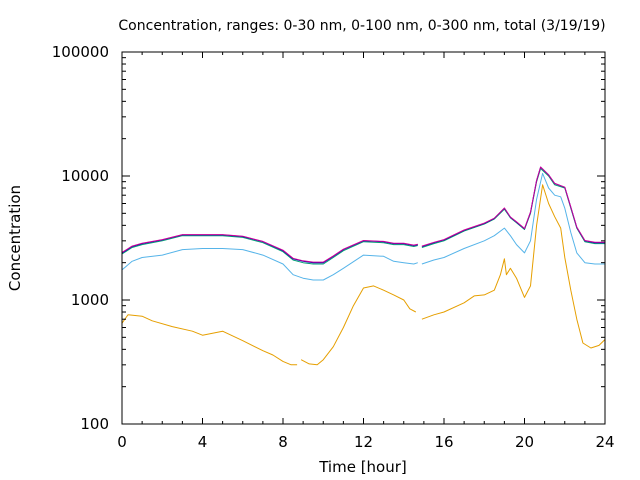  What do you see at coordinates (363, 442) in the screenshot?
I see `x-tick-label: 12` at bounding box center [363, 442].